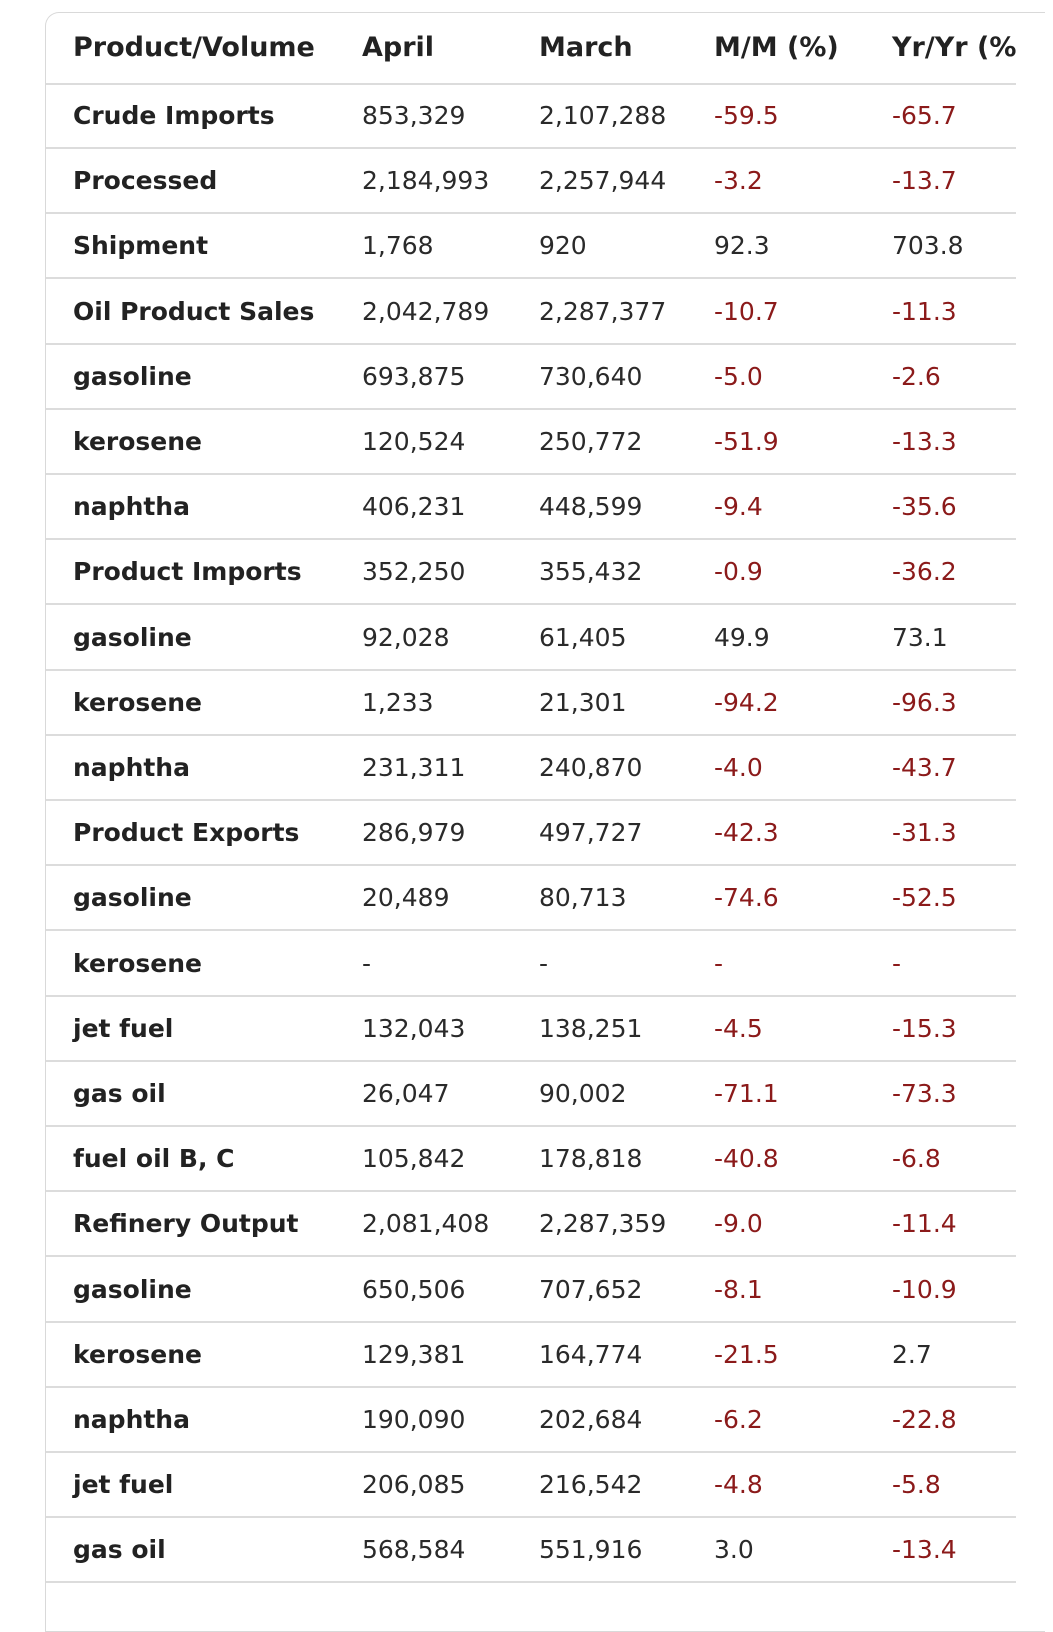  What do you see at coordinates (738, 1419) in the screenshot?
I see `cell-mm: -6.2` at bounding box center [738, 1419].